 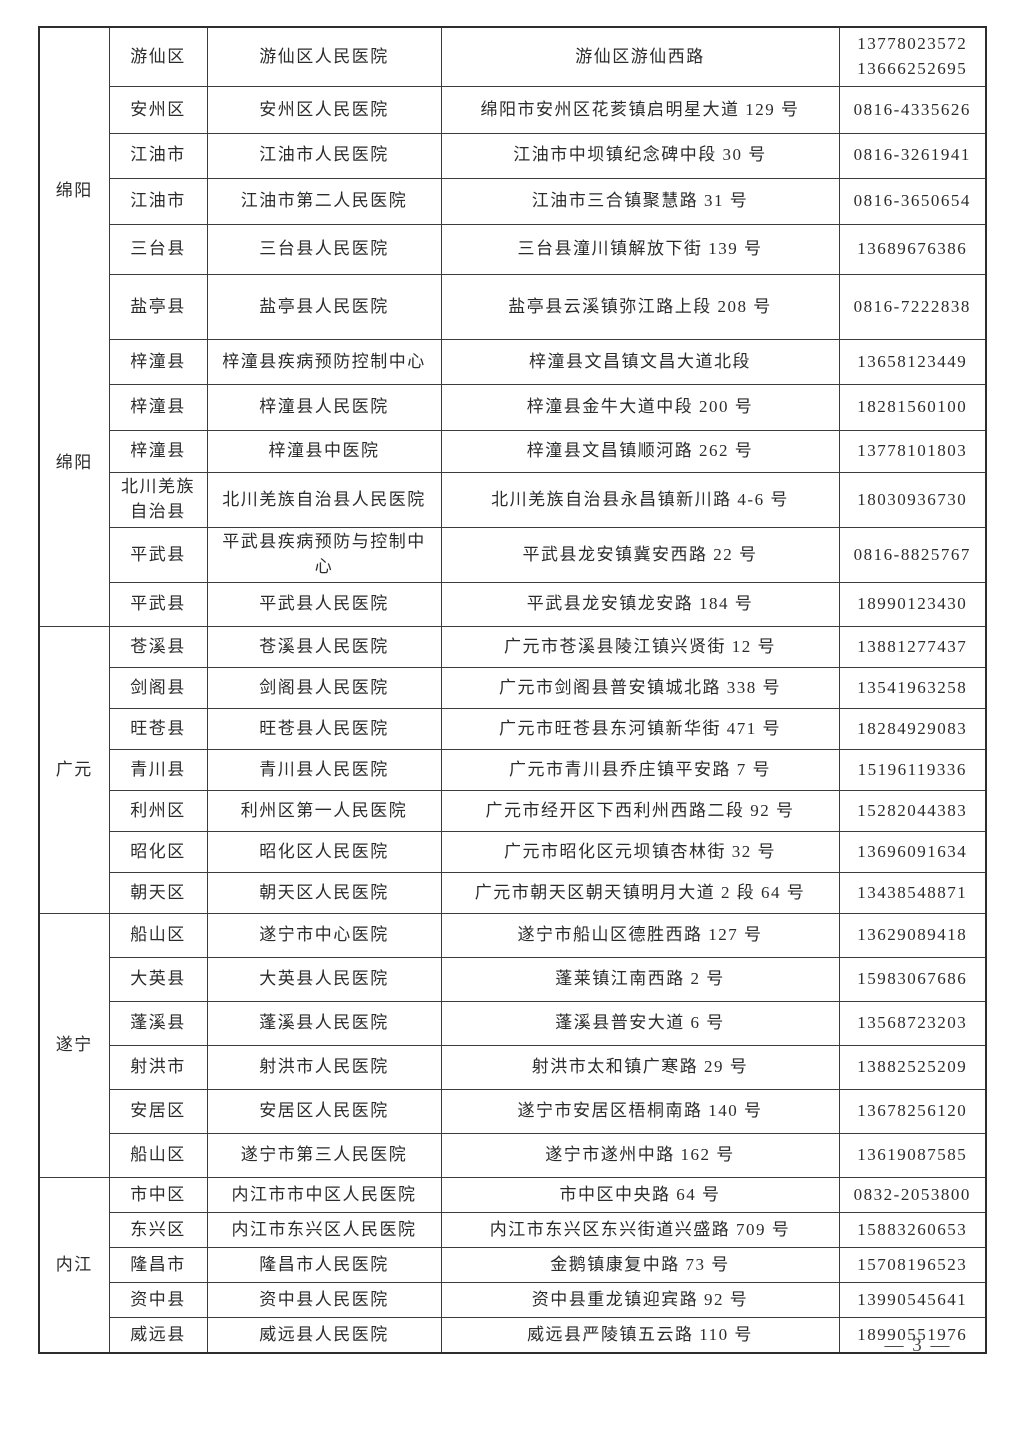 What do you see at coordinates (324, 893) in the screenshot?
I see `hospital-cell: 朝天区人民医院` at bounding box center [324, 893].